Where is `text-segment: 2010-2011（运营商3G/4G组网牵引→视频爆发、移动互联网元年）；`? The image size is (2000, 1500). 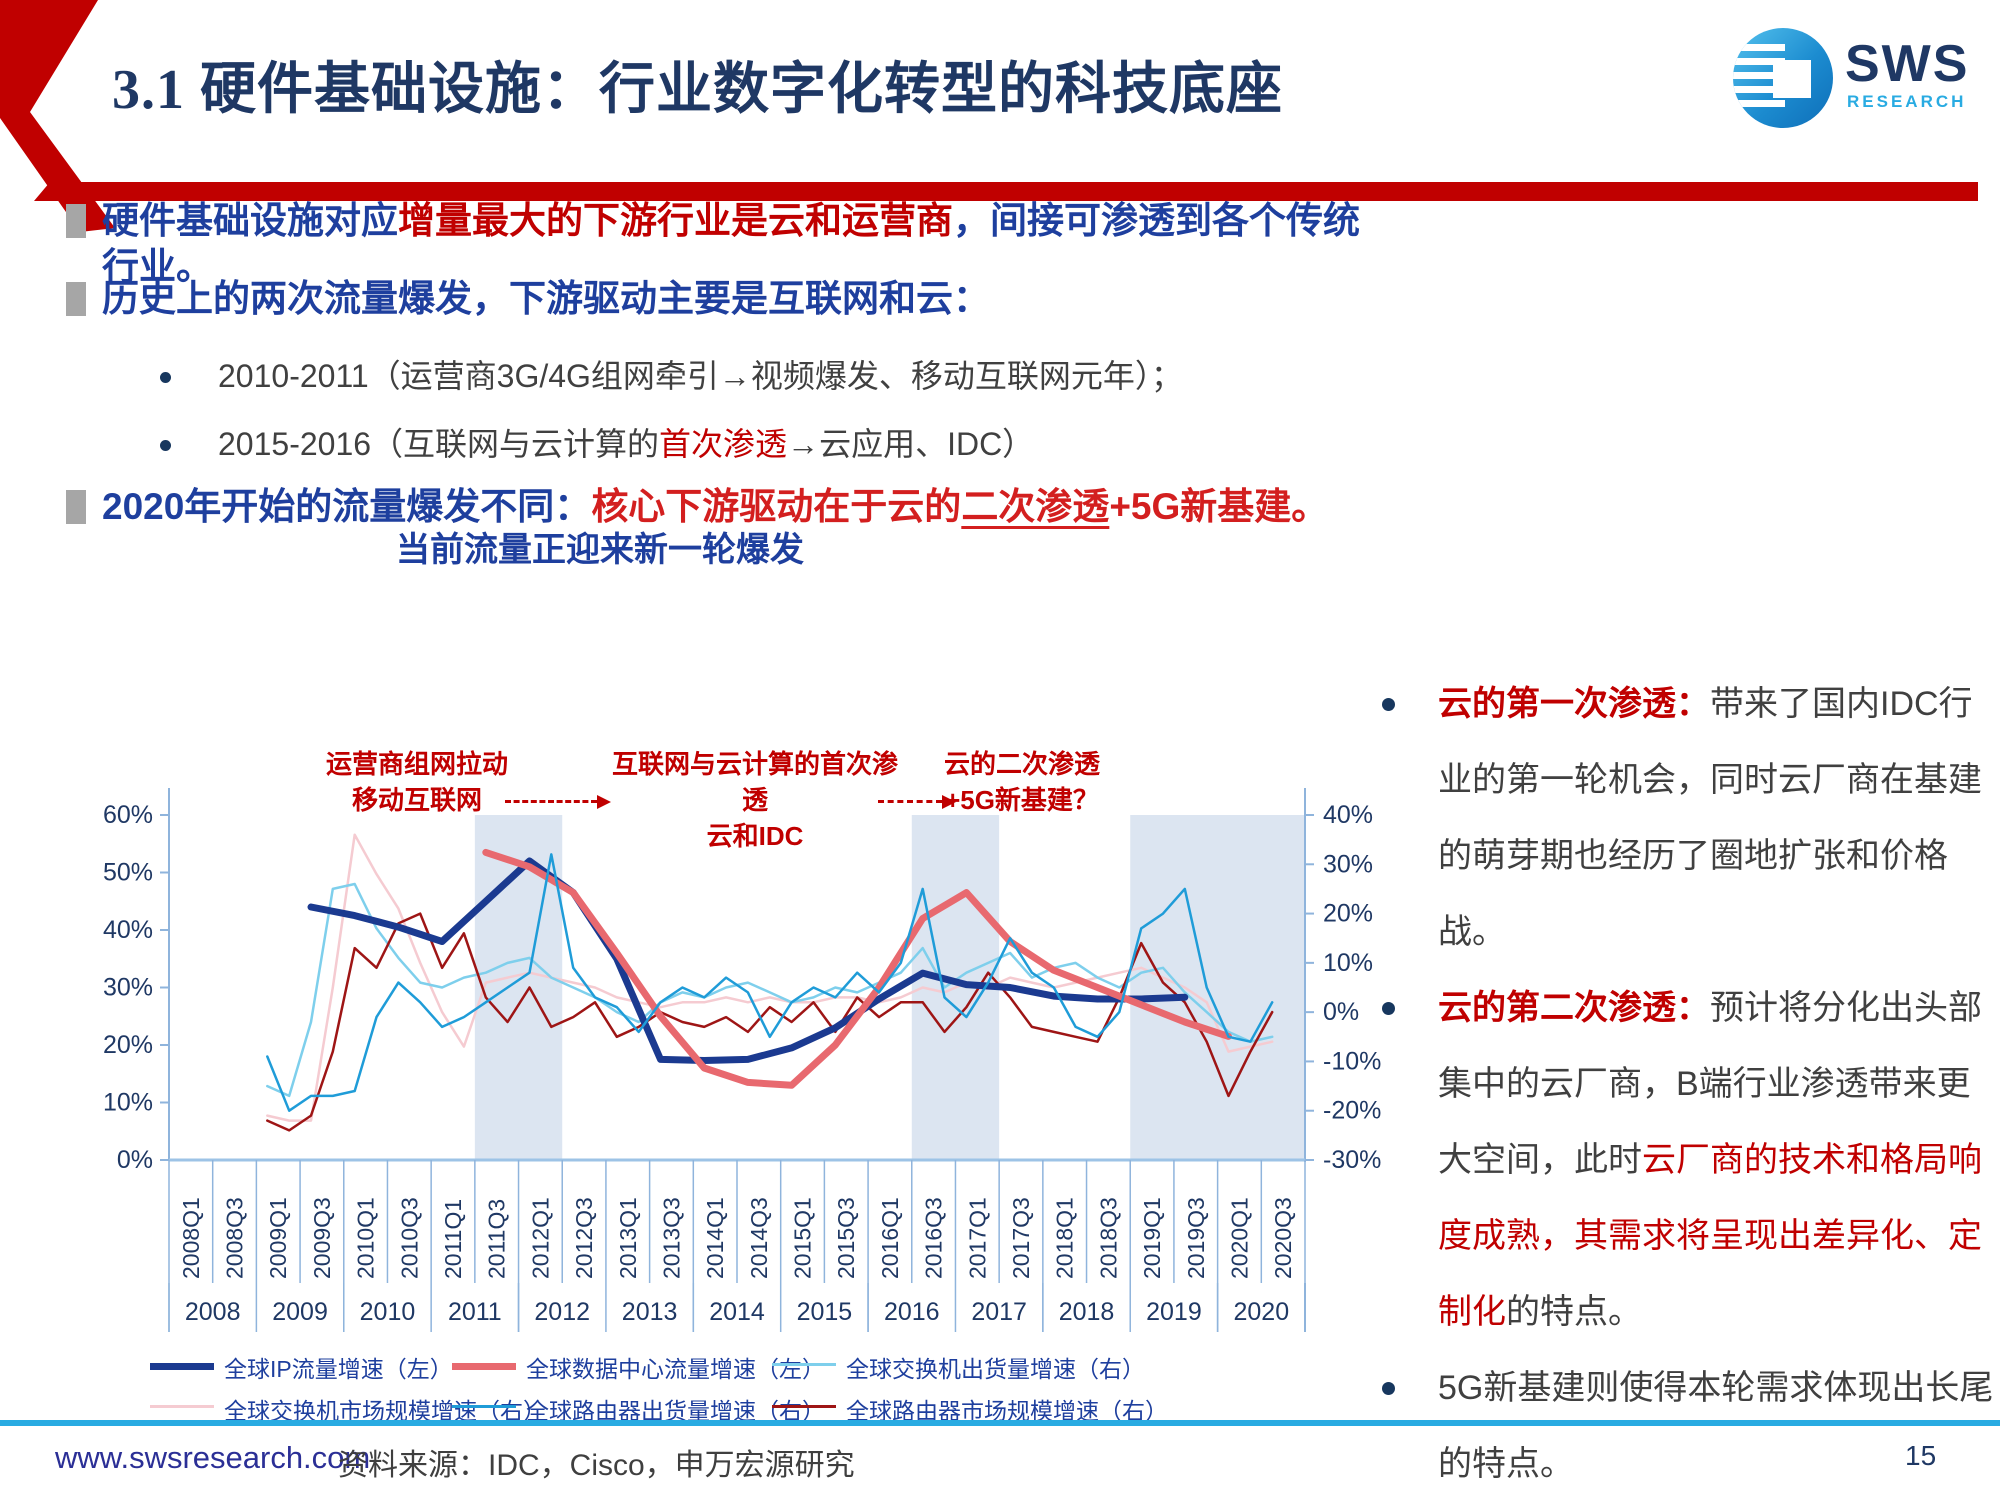
text-segment: 2010-2011（运营商3G/4G组网牵引→视频爆发、移动互联网元年）； is located at coordinates (700, 376).